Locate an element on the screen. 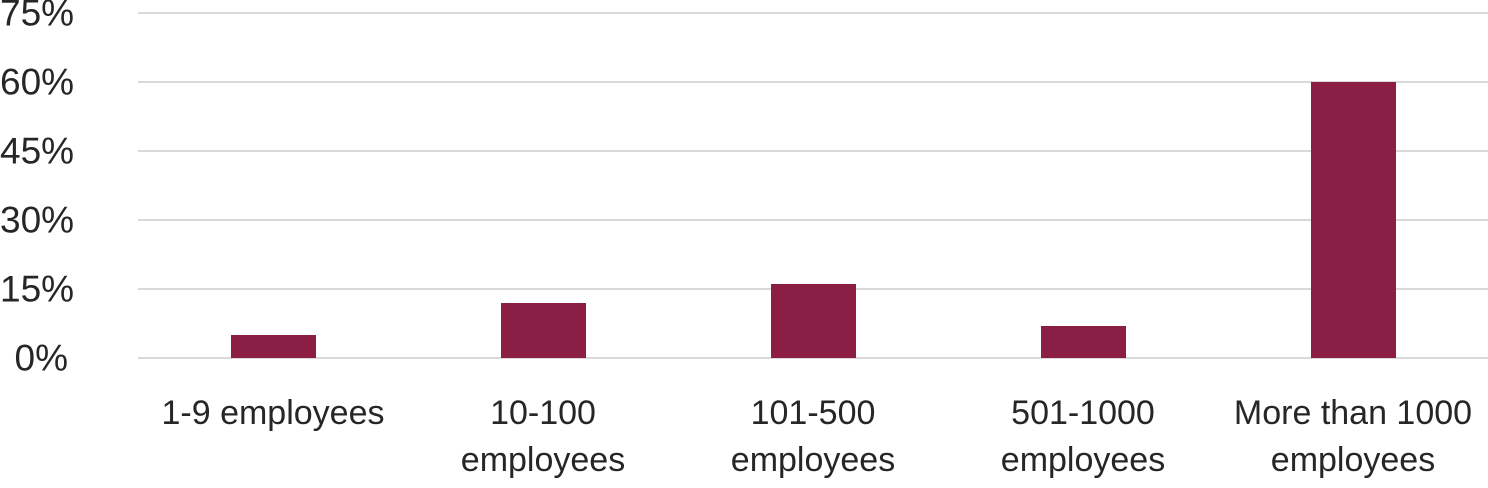  x-tick-label: 101-500 employees is located at coordinates (813, 437).